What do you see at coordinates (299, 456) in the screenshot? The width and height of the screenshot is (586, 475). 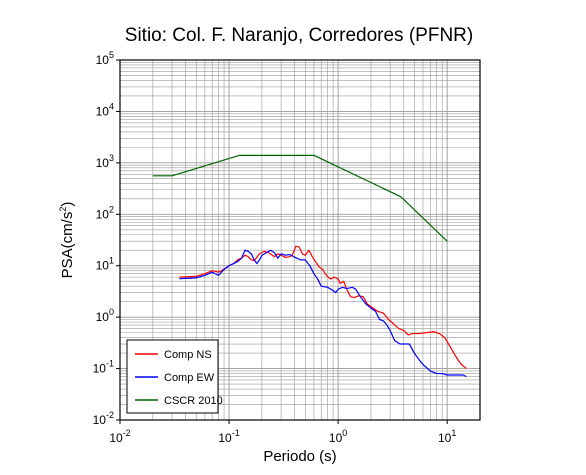 I see `x-axis-label: Periodo (s)` at bounding box center [299, 456].